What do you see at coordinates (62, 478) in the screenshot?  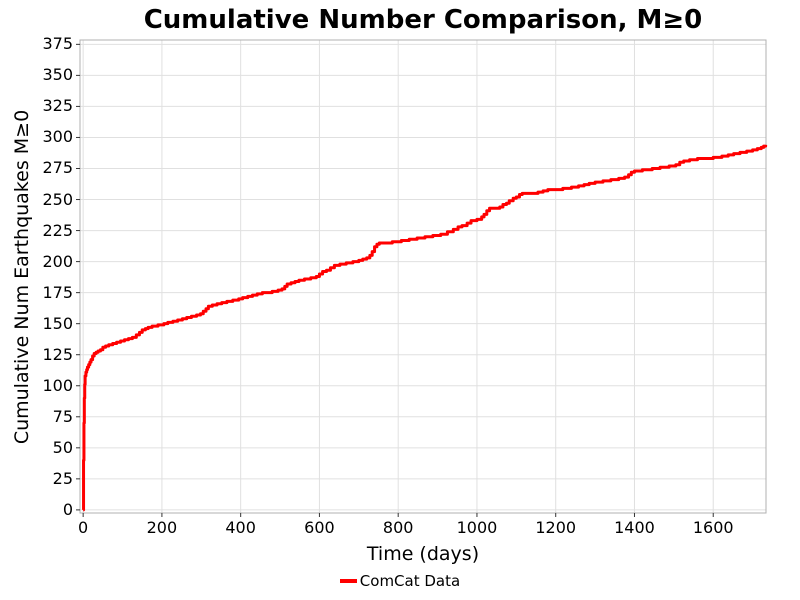 I see `y-tick-label: 25` at bounding box center [62, 478].